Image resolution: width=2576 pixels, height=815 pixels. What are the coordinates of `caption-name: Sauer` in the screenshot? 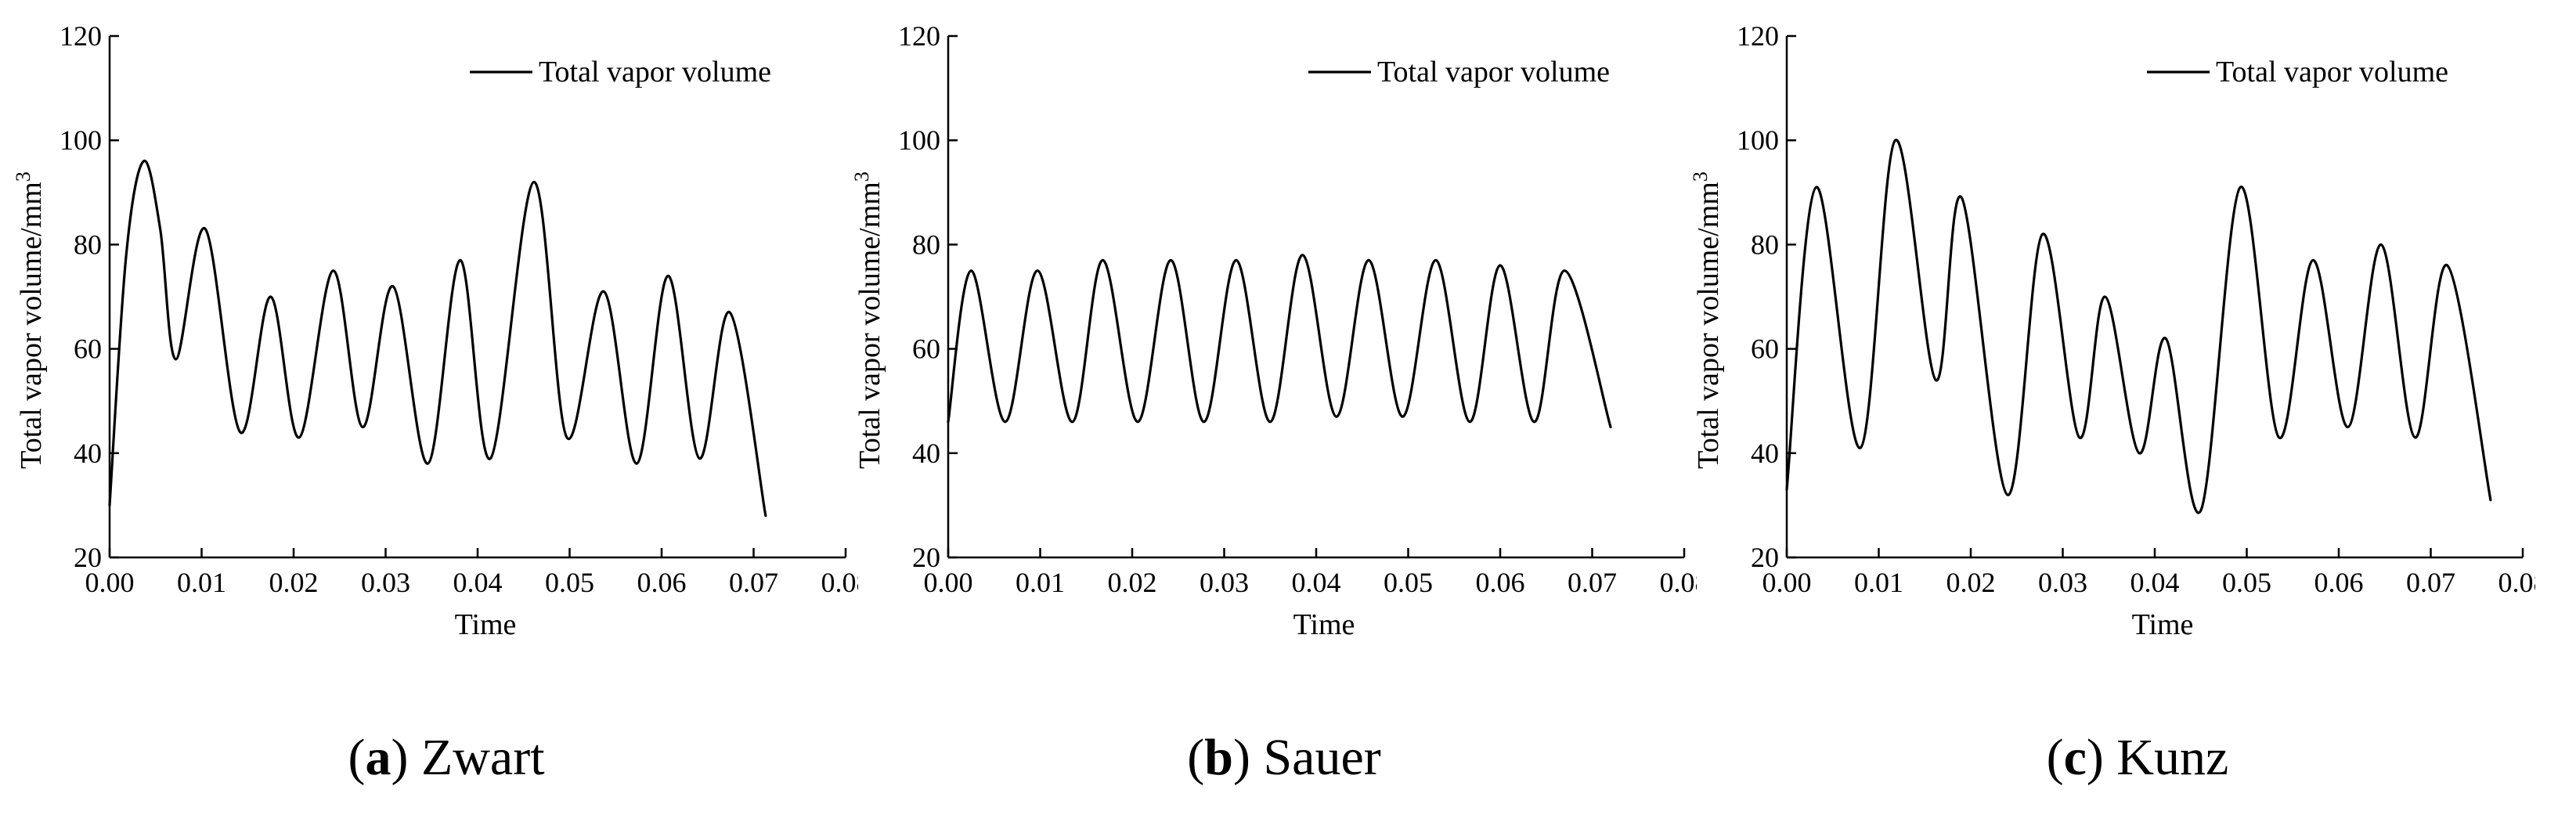 It's located at (1322, 757).